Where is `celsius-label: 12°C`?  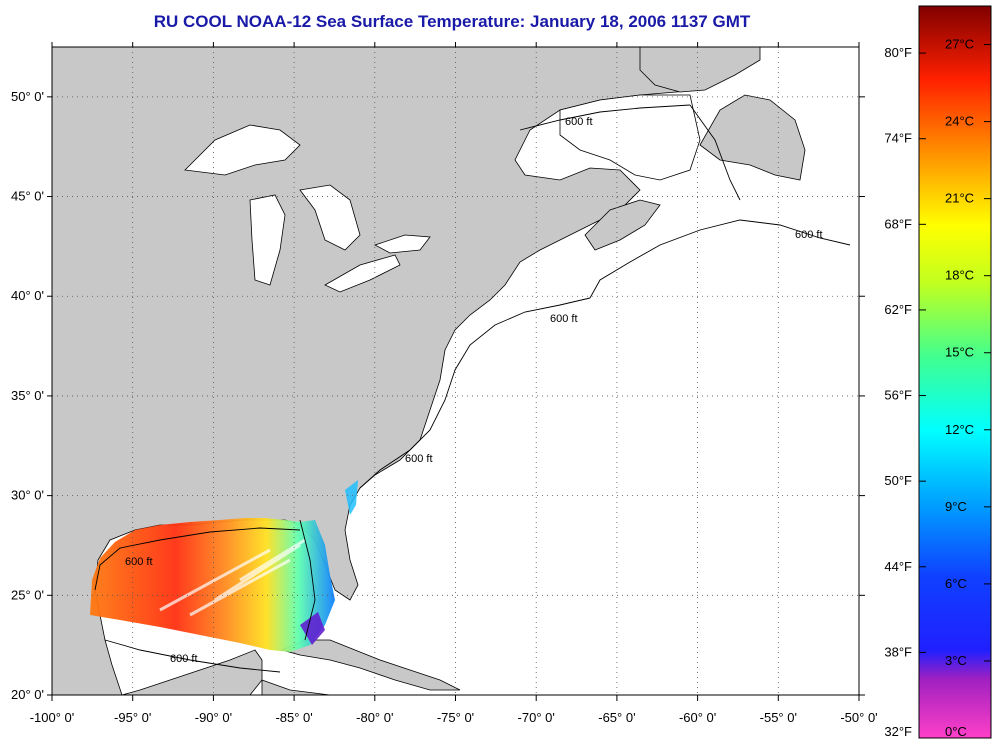 celsius-label: 12°C is located at coordinates (959, 429).